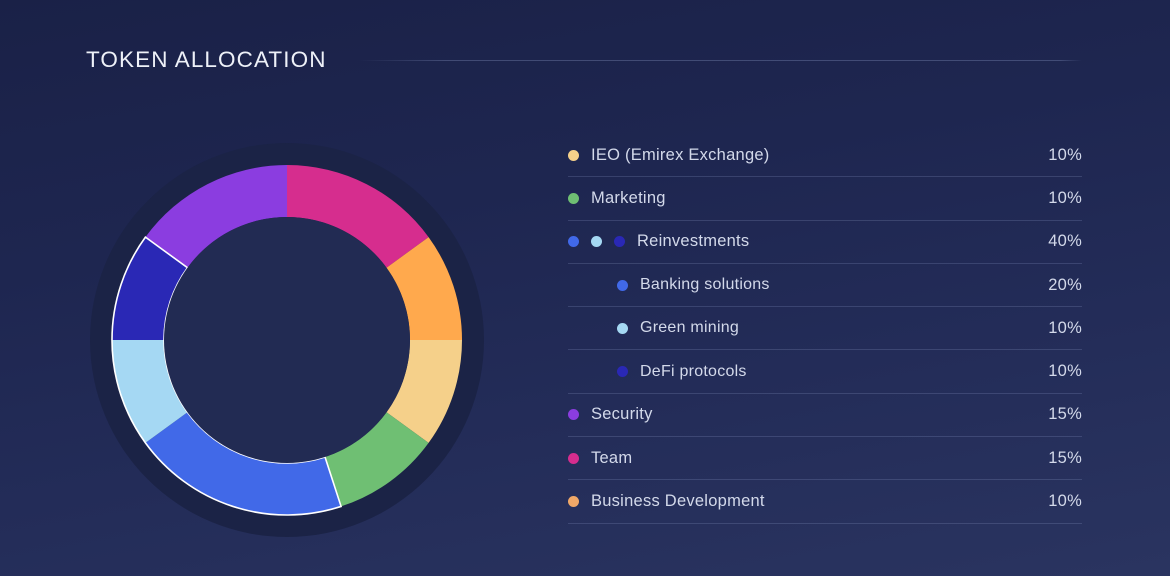 The height and width of the screenshot is (576, 1170). Describe the element at coordinates (825, 502) in the screenshot. I see `legend-row: Business Development 10%` at that location.